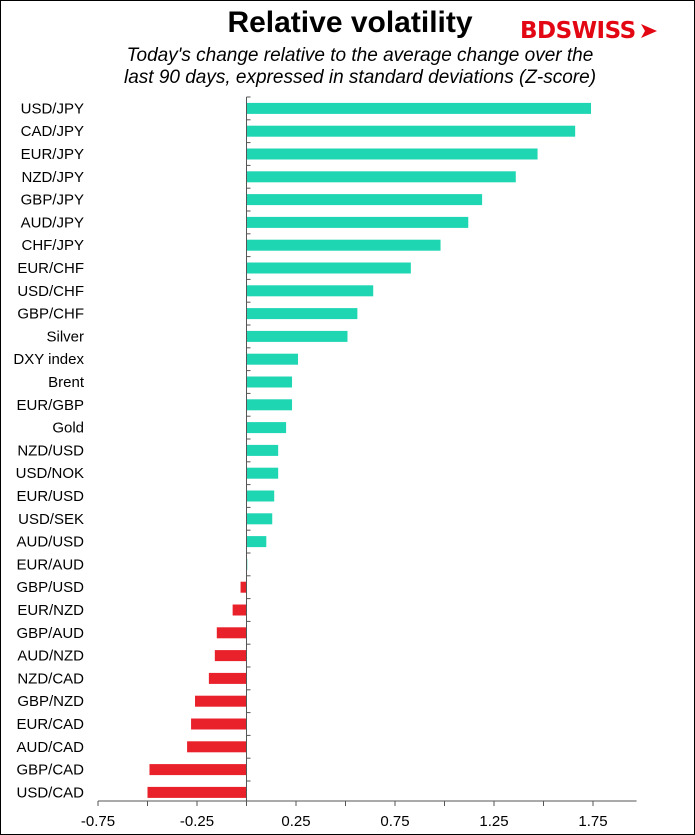 This screenshot has width=695, height=835. Describe the element at coordinates (50, 747) in the screenshot. I see `category-label: AUD/CAD` at that location.